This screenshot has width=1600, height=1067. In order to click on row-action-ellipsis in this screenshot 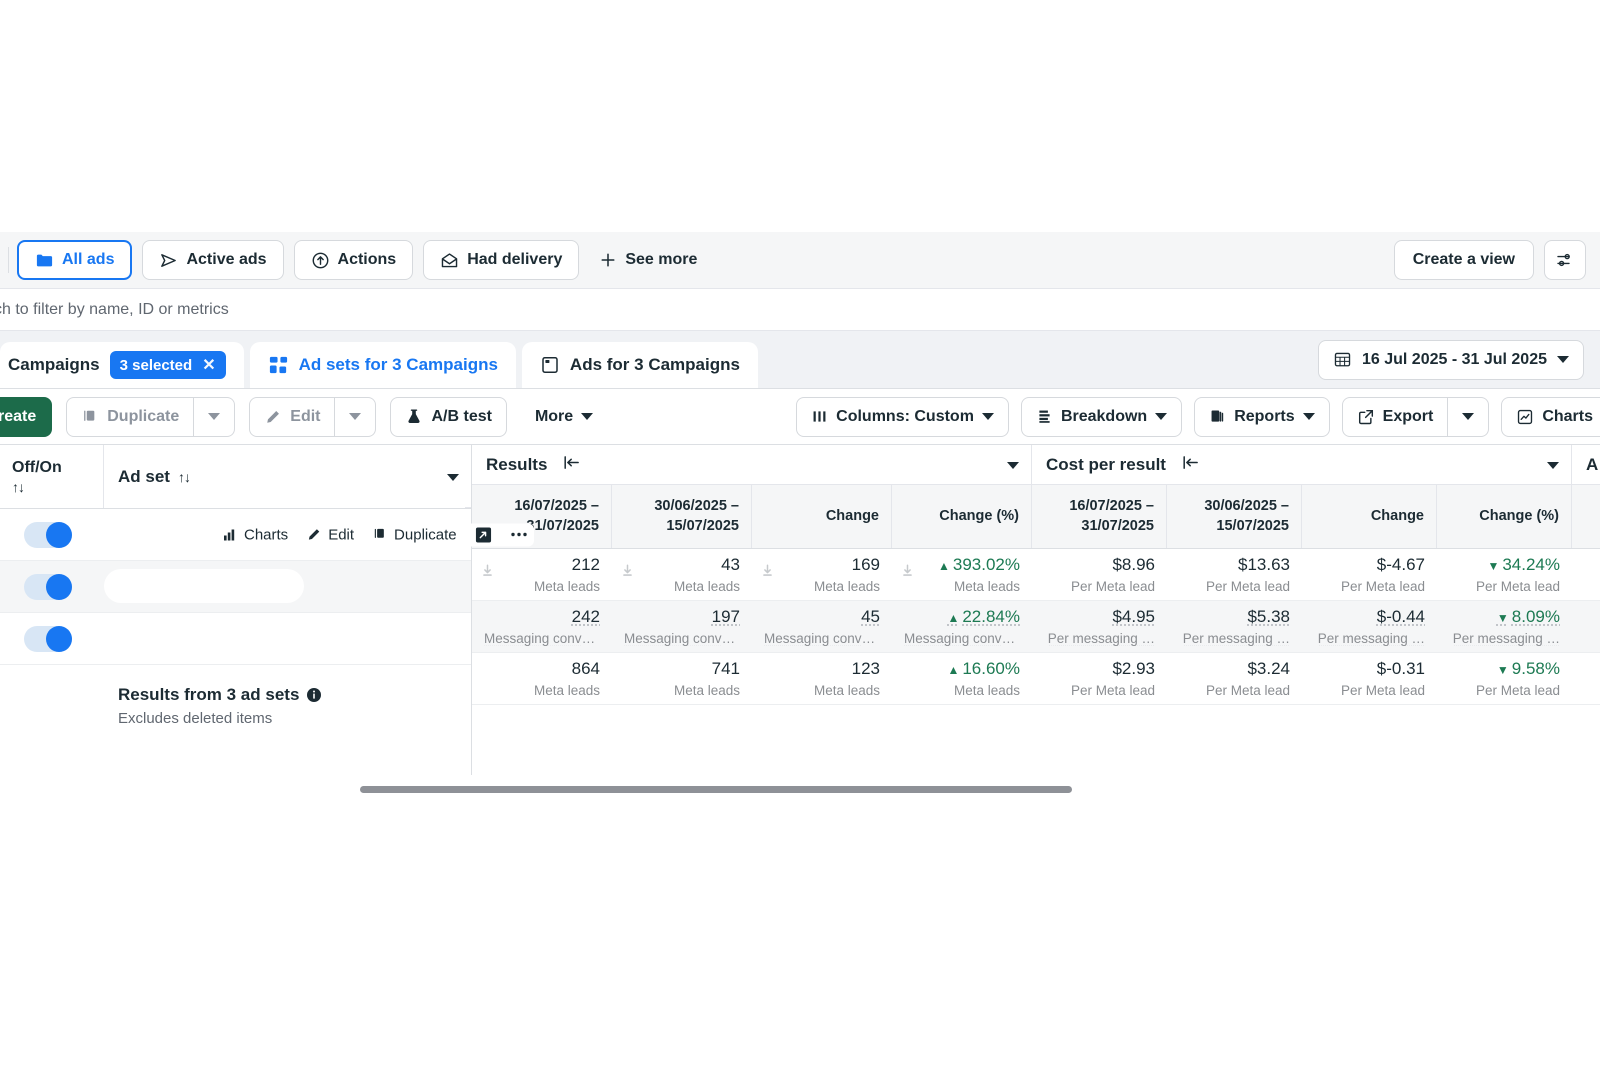, I will do `click(519, 535)`.